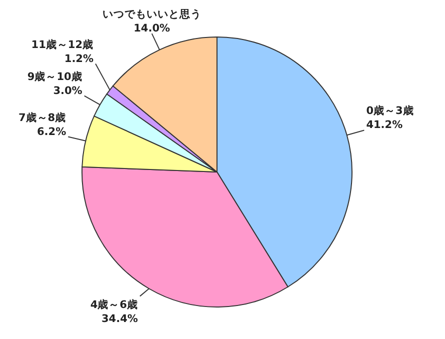  Describe the element at coordinates (79, 58) in the screenshot. I see `data-label: 1.2%` at that location.